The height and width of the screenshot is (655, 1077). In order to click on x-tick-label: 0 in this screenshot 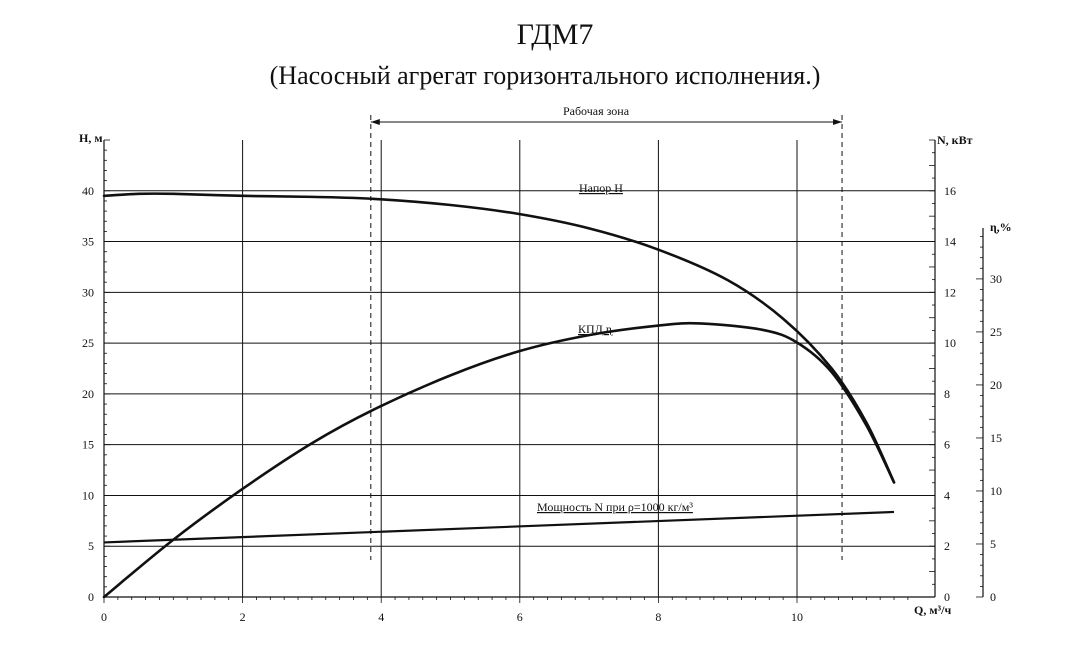, I will do `click(104, 617)`.